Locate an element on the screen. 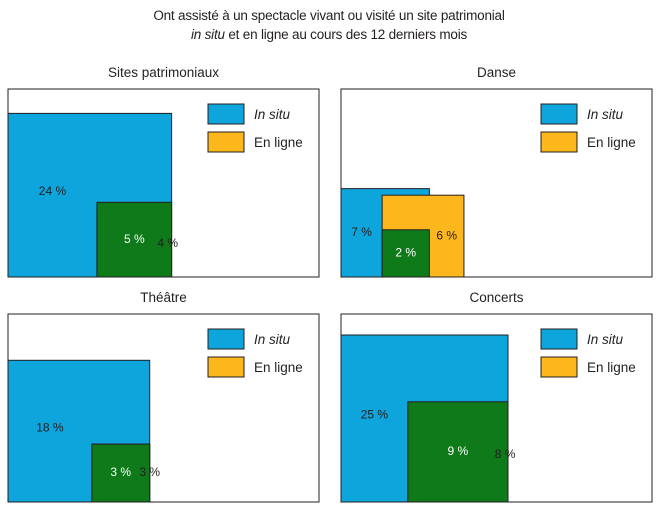  data-label-in-situ: 7 % is located at coordinates (361, 232).